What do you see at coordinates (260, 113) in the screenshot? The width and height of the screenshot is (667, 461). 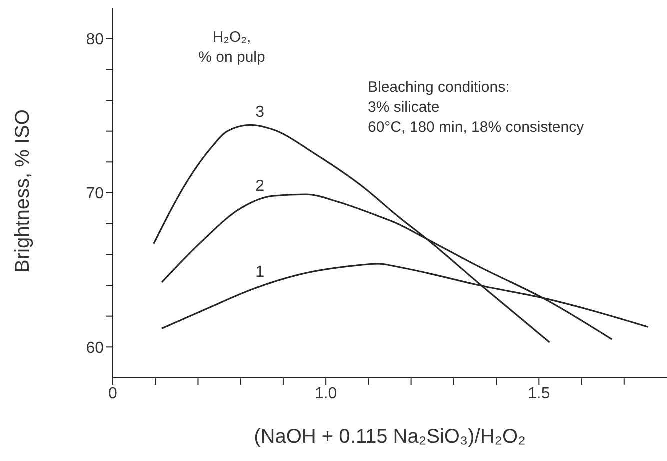 I see `series-label: 3` at bounding box center [260, 113].